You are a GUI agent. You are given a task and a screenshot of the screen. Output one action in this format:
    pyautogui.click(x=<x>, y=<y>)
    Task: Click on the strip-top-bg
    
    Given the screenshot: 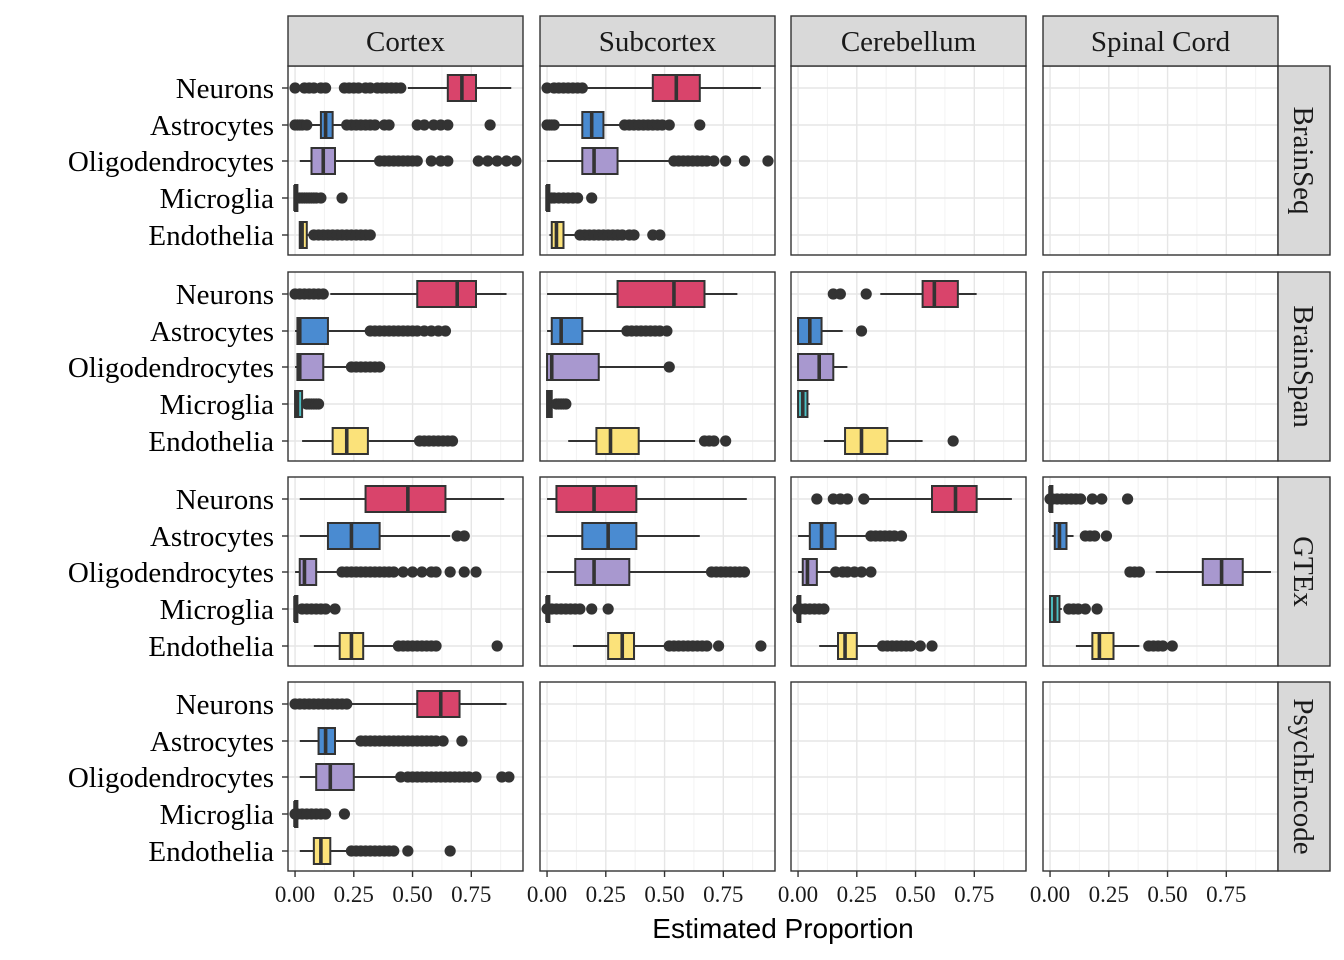 What is the action you would take?
    pyautogui.click(x=405, y=41)
    